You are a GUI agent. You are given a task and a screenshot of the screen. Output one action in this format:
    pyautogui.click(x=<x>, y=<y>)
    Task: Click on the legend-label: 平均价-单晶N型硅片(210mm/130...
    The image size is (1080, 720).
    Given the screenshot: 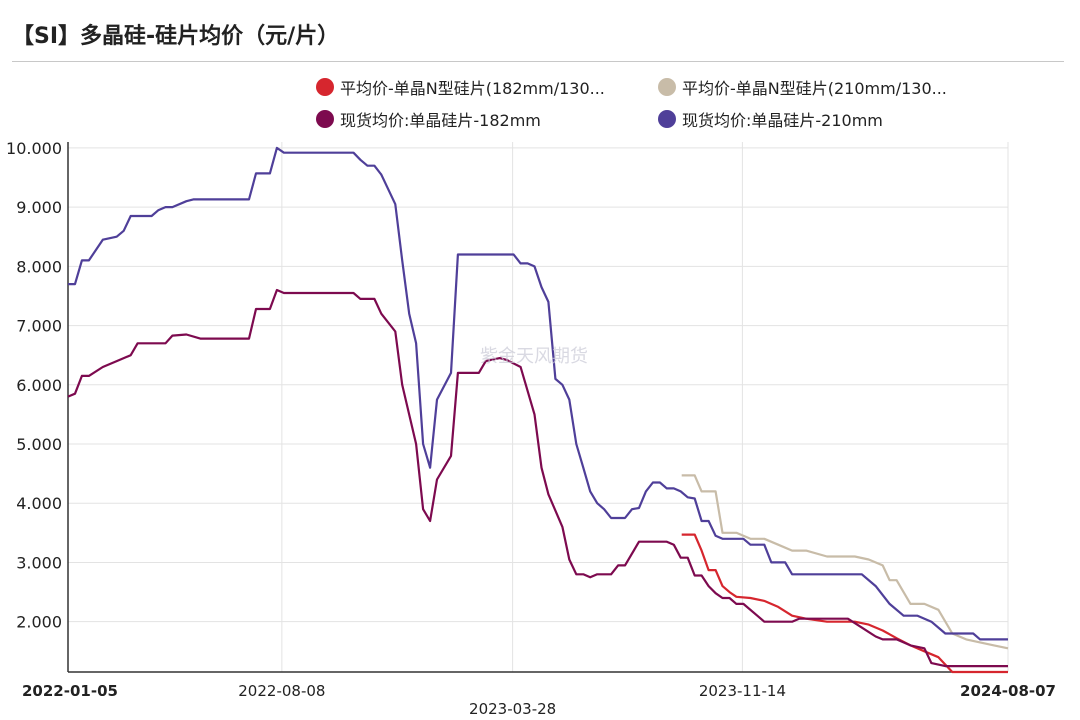 What is the action you would take?
    pyautogui.click(x=814, y=88)
    